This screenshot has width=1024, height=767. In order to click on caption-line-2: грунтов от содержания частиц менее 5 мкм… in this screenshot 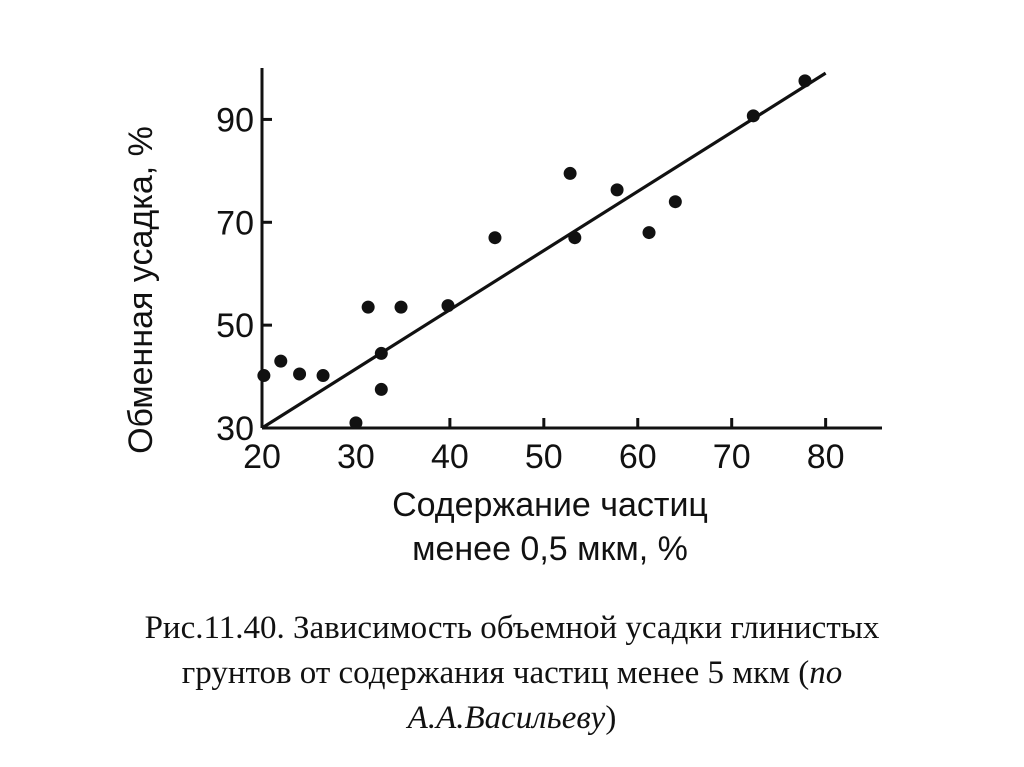, I will do `click(512, 673)`.